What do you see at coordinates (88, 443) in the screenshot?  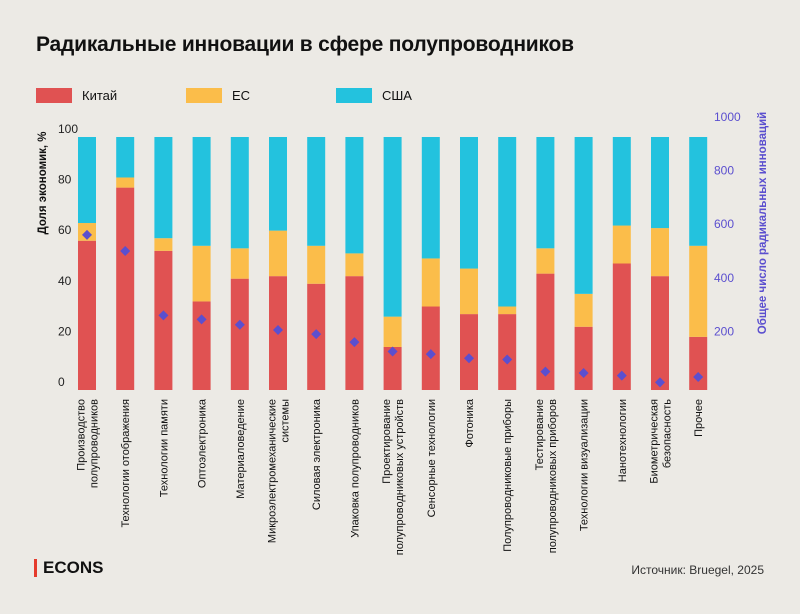 I see `category-label: Производствополупроводников` at bounding box center [88, 443].